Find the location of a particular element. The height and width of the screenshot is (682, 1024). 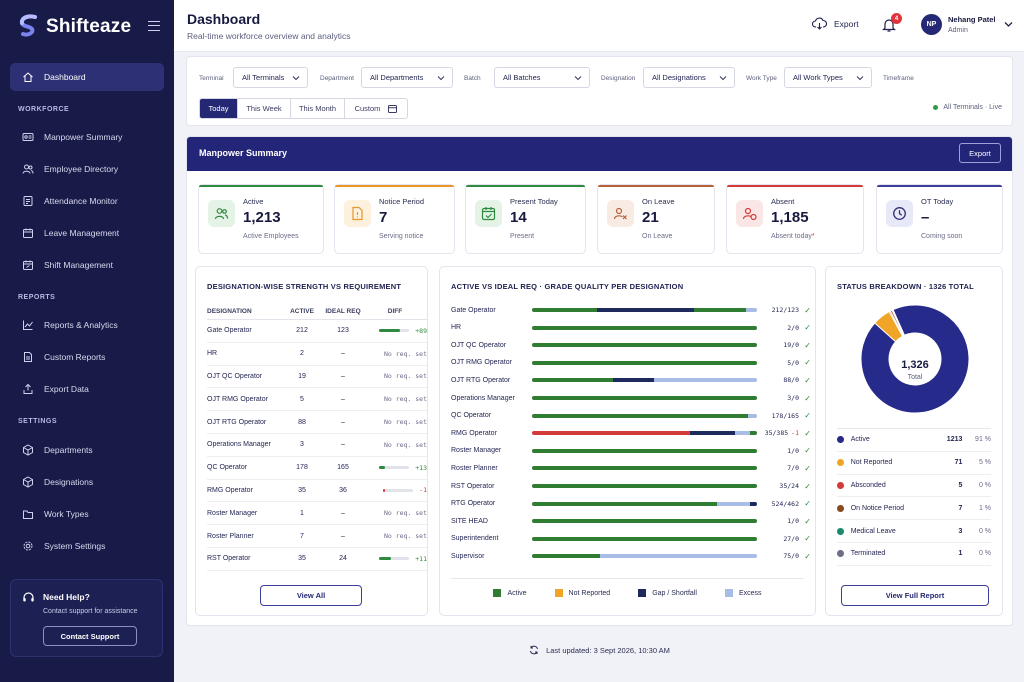

quality-row: Roster Manager 1/0 ✓ is located at coordinates (631, 451).